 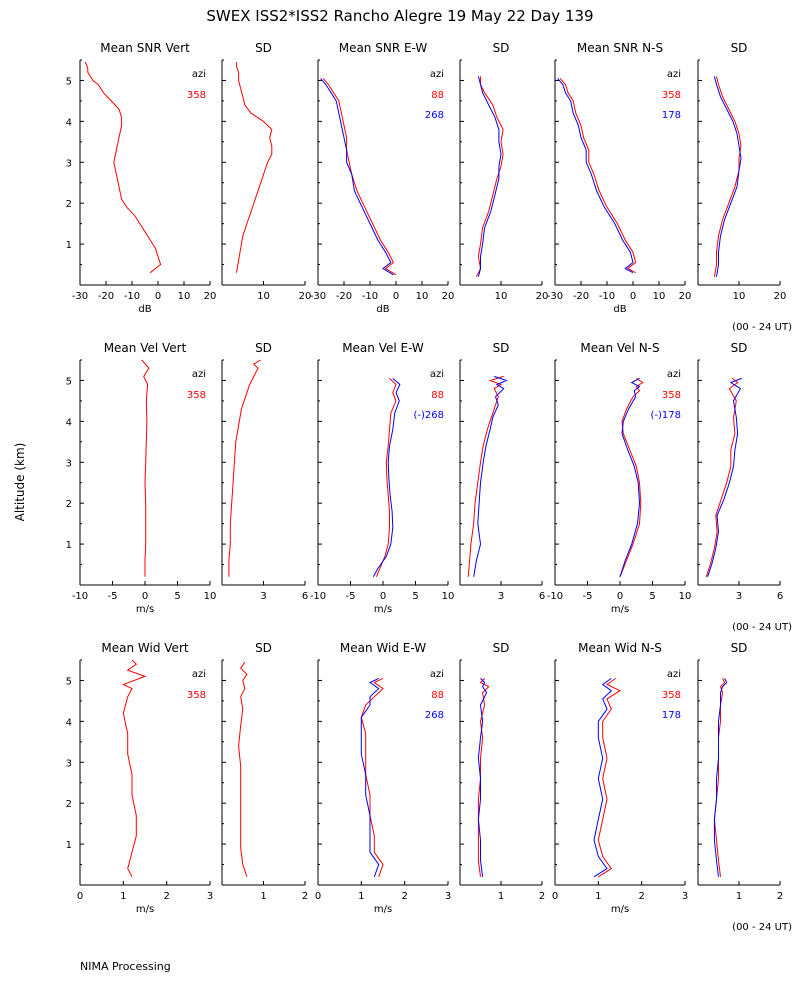 I want to click on panel-title: Mean SNR E-W, so click(x=383, y=48).